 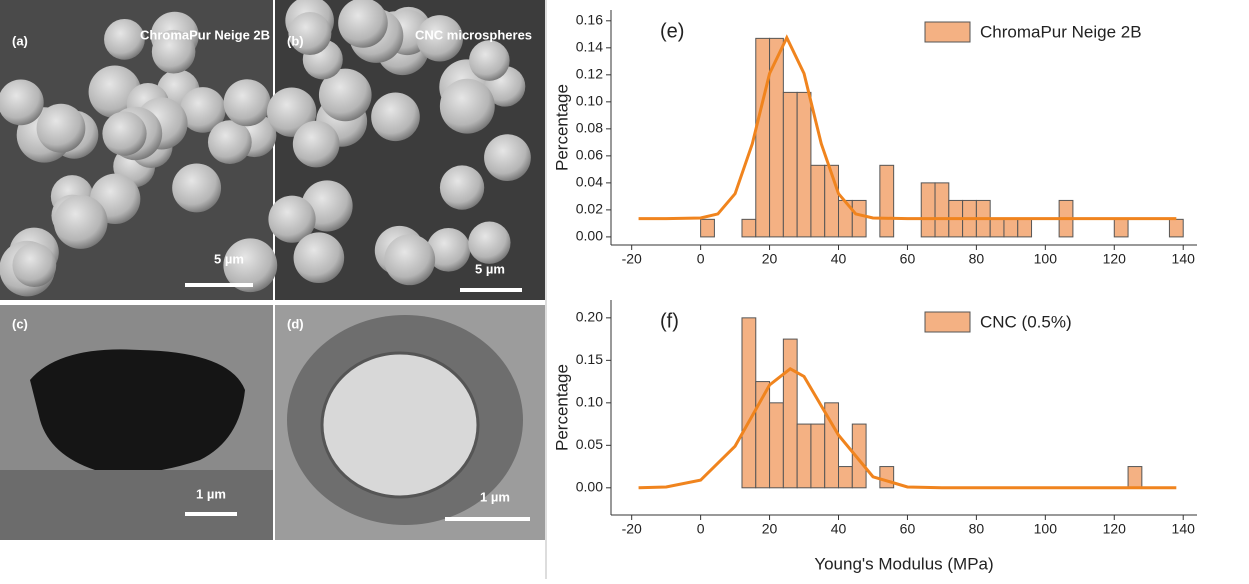 I want to click on y-tick-label: 0.04, so click(x=589, y=182).